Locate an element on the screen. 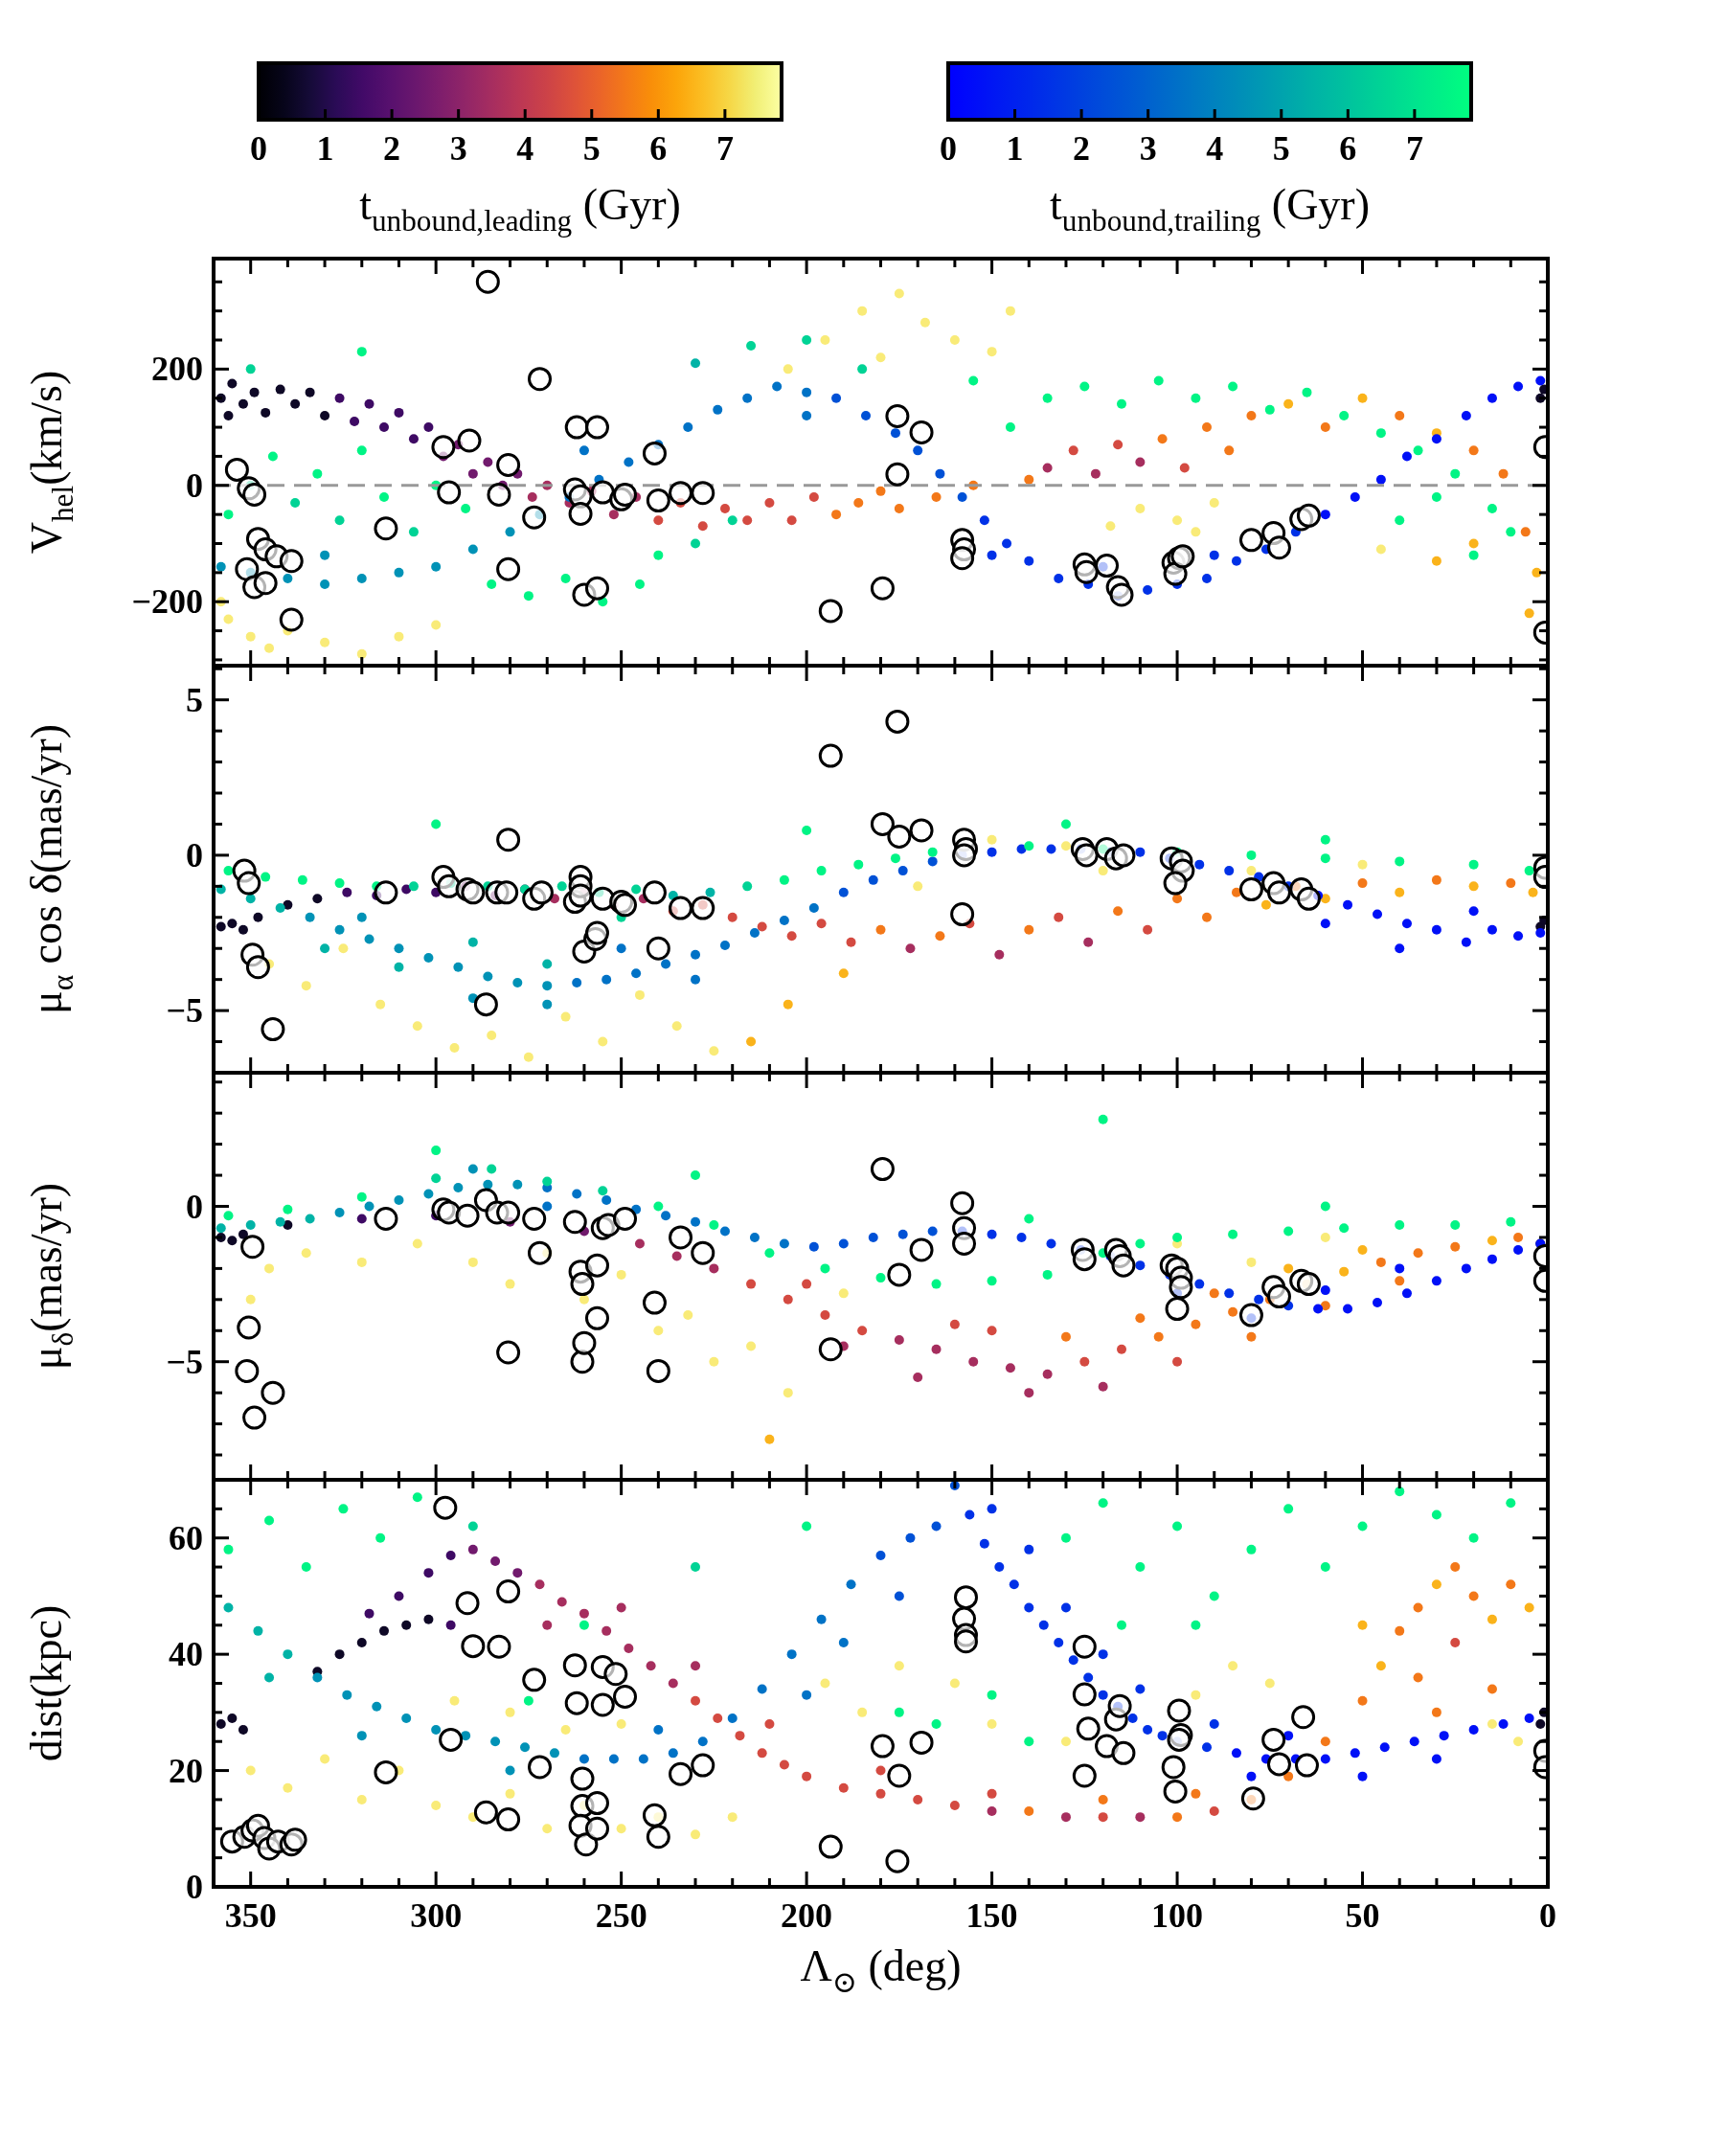 This screenshot has width=1725, height=2156. x-tick-label: 350 is located at coordinates (251, 1915).